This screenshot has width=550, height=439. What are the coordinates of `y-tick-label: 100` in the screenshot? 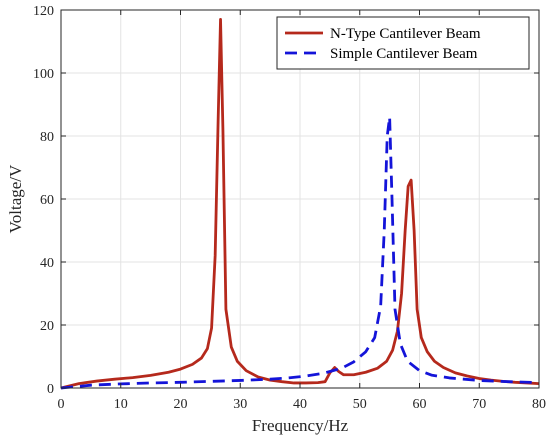 It's located at (43, 74).